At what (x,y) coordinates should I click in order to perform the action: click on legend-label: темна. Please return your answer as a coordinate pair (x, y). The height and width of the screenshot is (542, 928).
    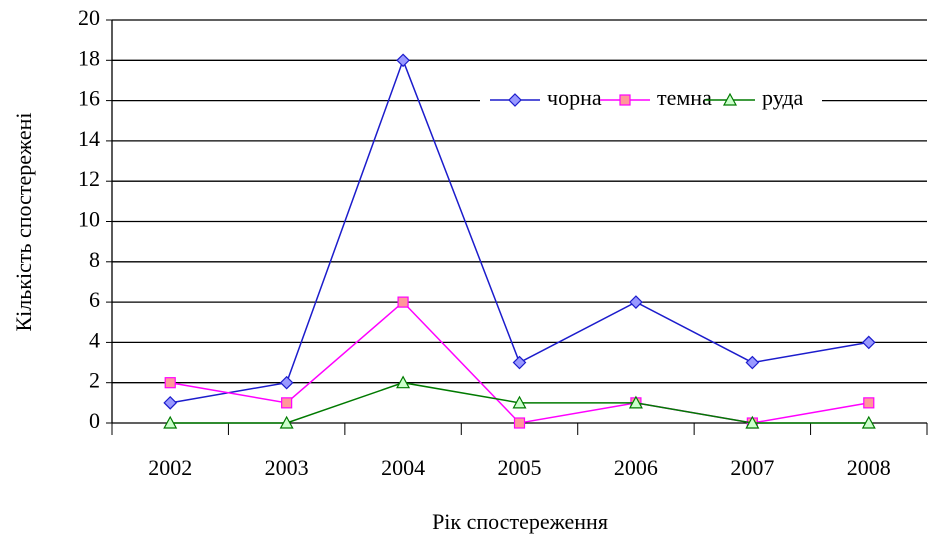
    Looking at the image, I should click on (684, 97).